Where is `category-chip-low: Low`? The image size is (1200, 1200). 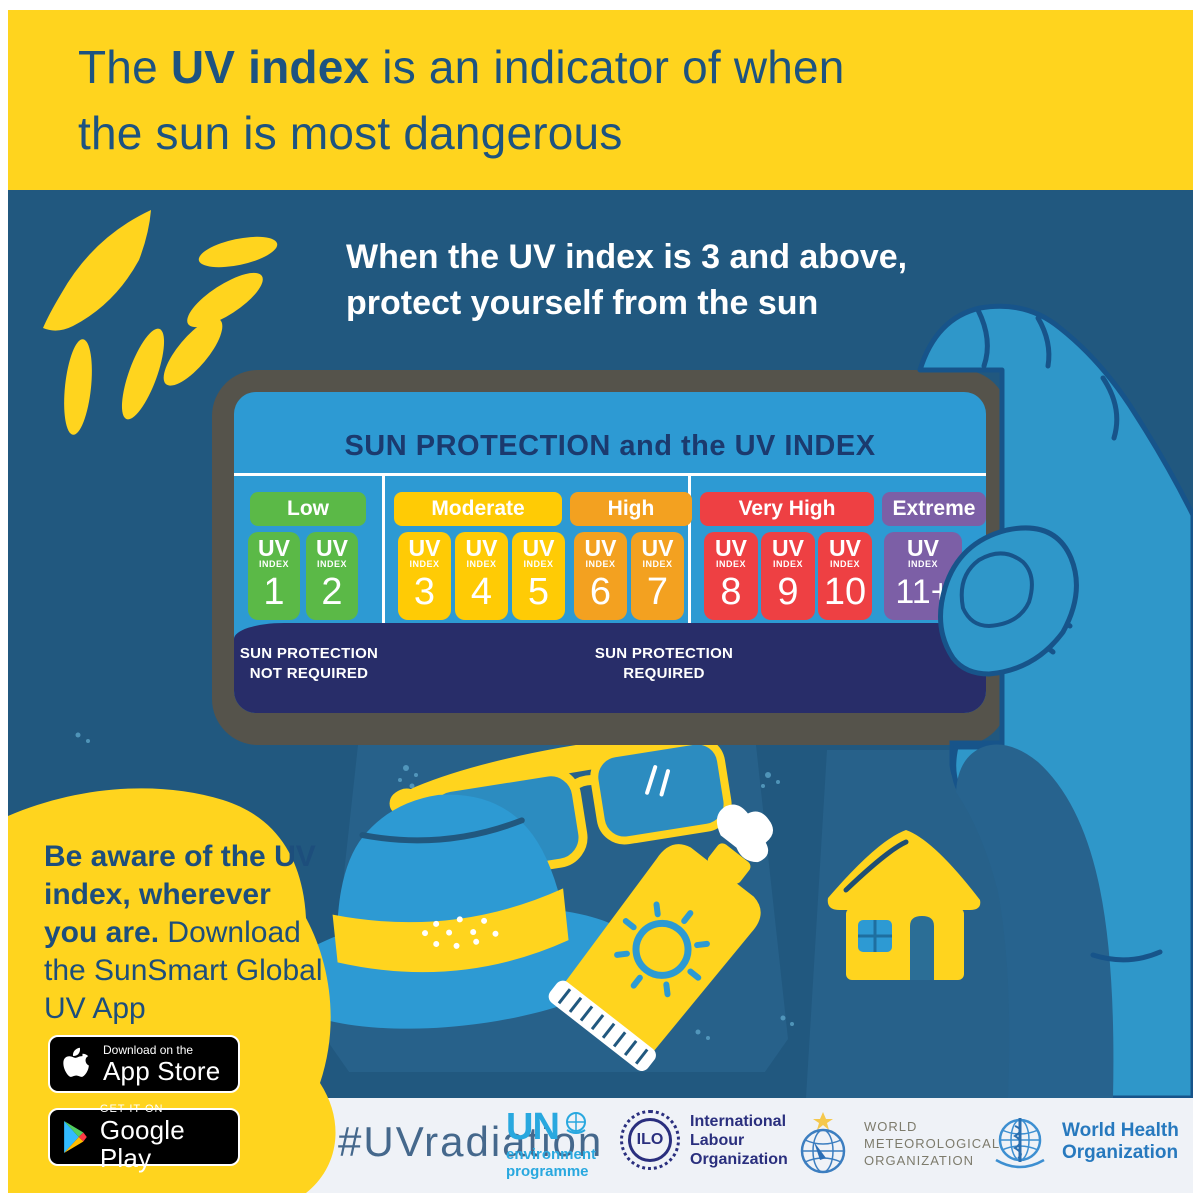
category-chip-low: Low is located at coordinates (308, 509).